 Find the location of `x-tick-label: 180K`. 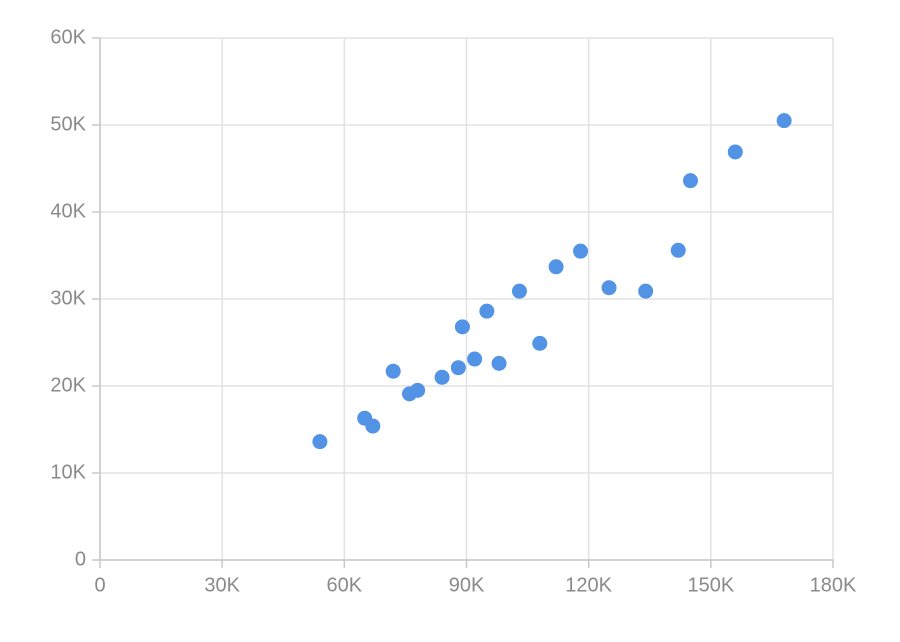

x-tick-label: 180K is located at coordinates (833, 585).